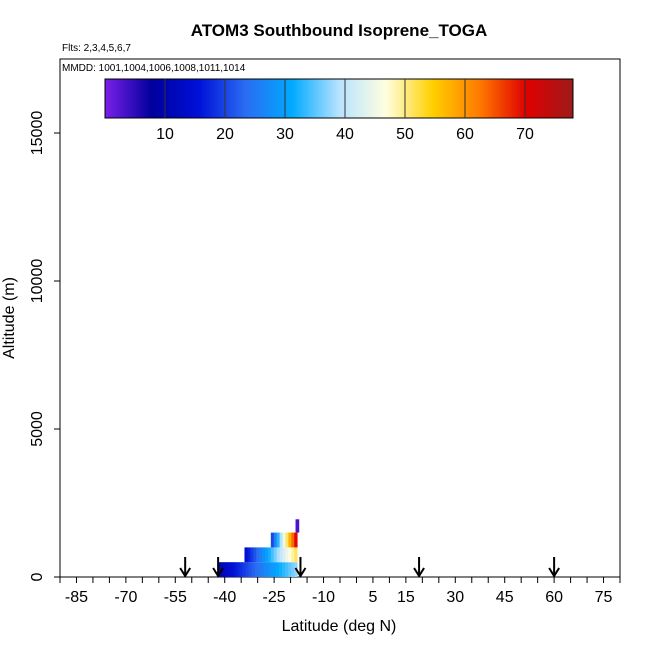 The width and height of the screenshot is (650, 650). What do you see at coordinates (455, 597) in the screenshot?
I see `x-tick-label: 30` at bounding box center [455, 597].